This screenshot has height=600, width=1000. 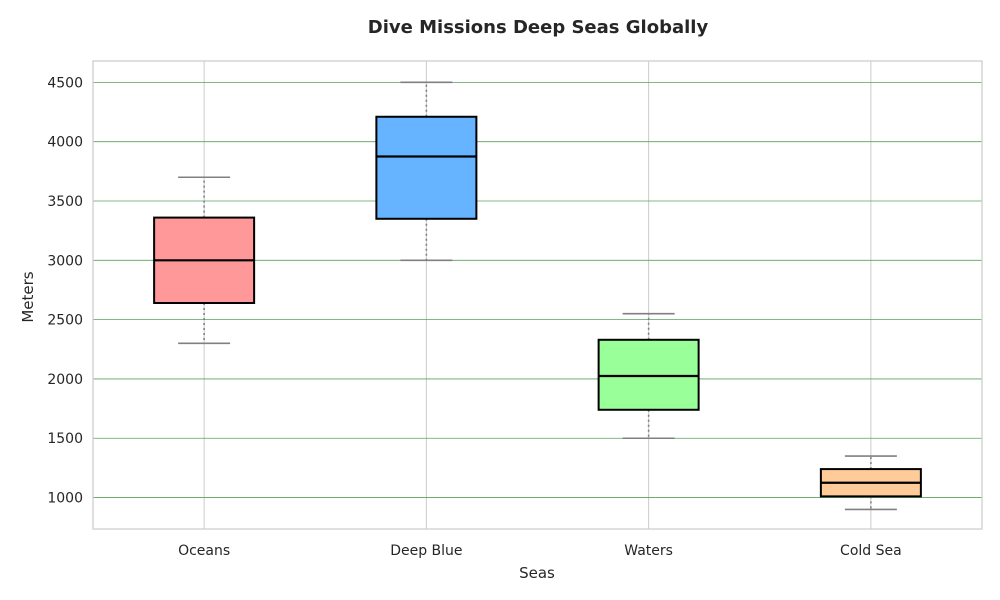 I want to click on y-tick-label: 3000, so click(x=65, y=261).